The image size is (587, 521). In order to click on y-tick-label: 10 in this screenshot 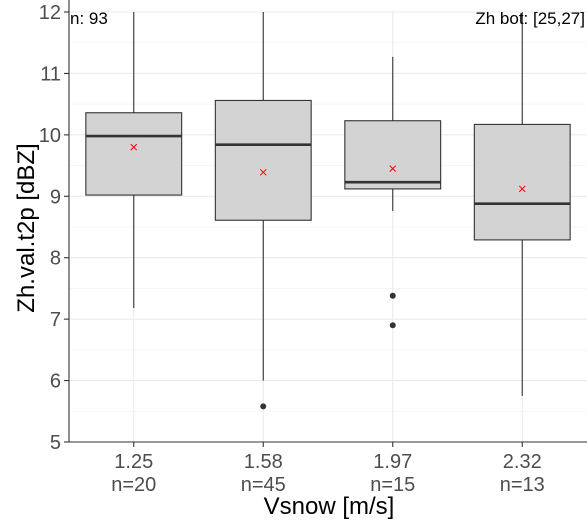, I will do `click(50, 136)`.